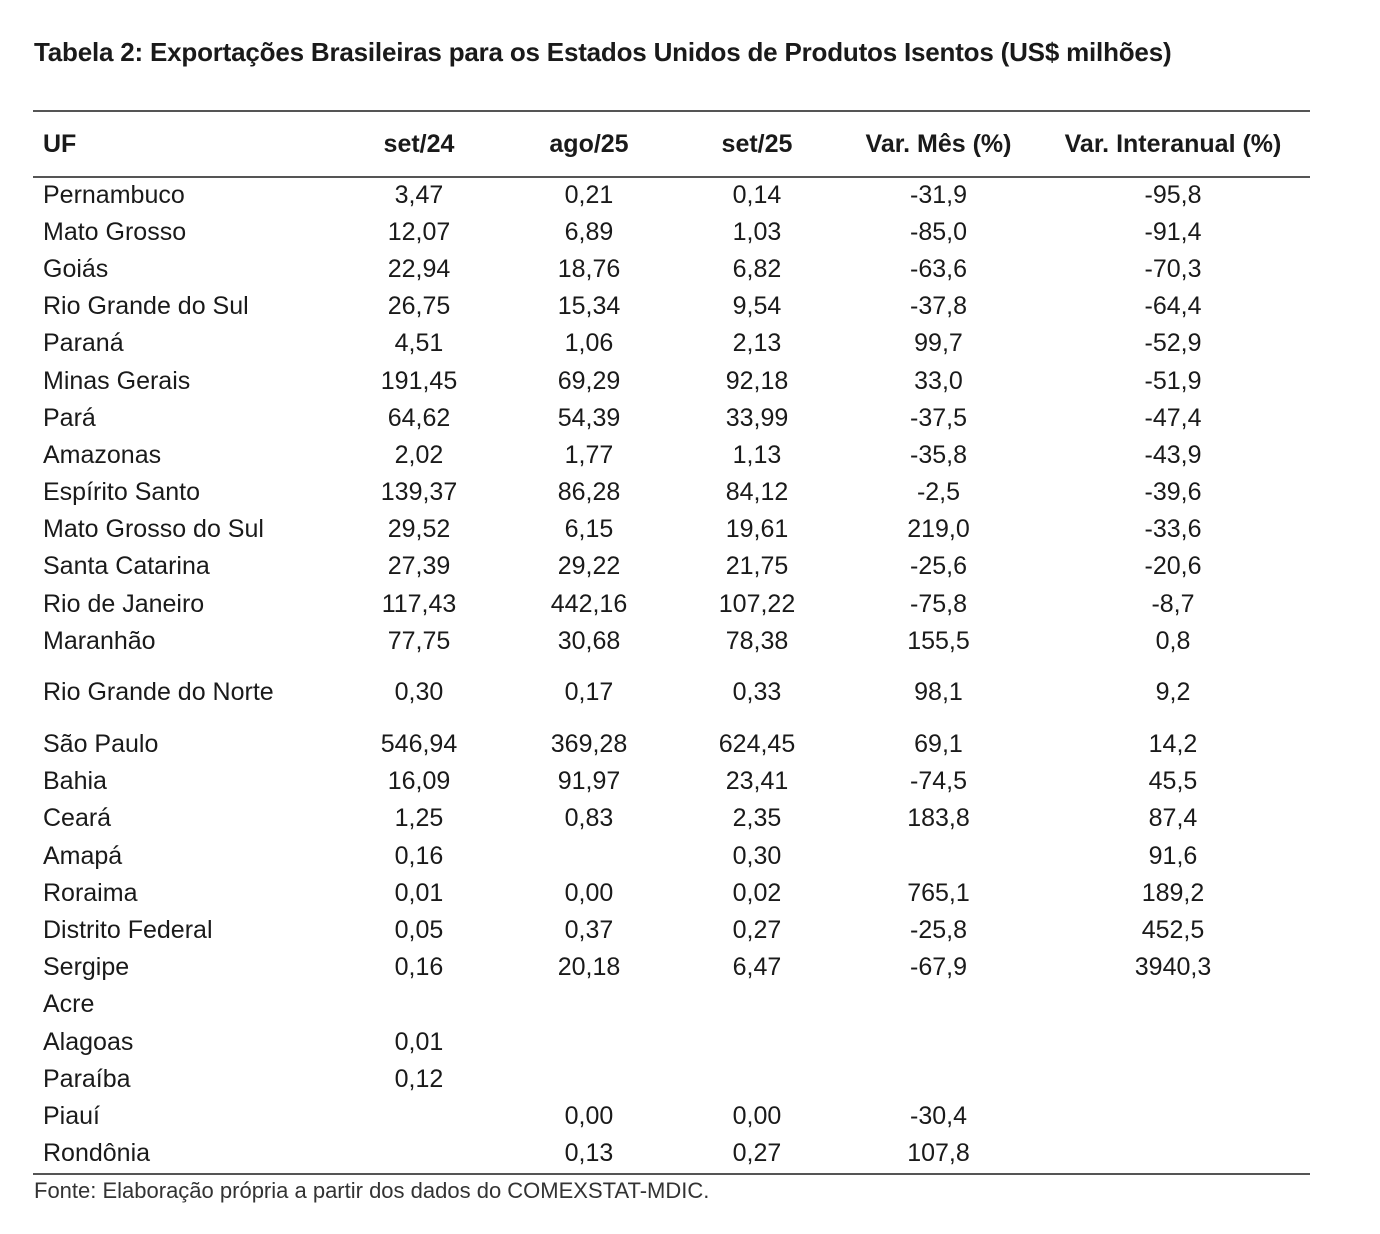 The image size is (1380, 1234). I want to click on cell-set25: 624,45, so click(757, 744).